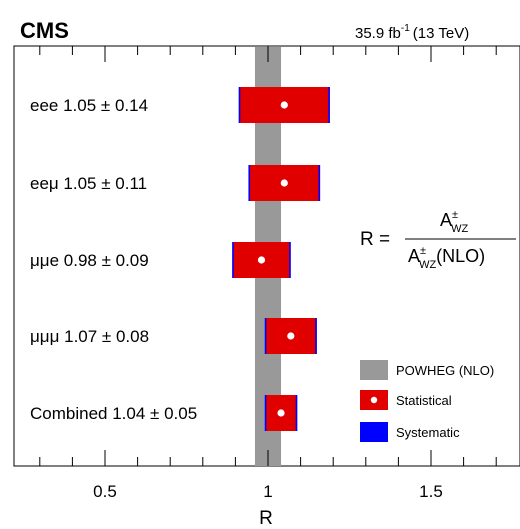  Describe the element at coordinates (89, 336) in the screenshot. I see `channel-label: μμμ 1.07 ± 0.08` at that location.